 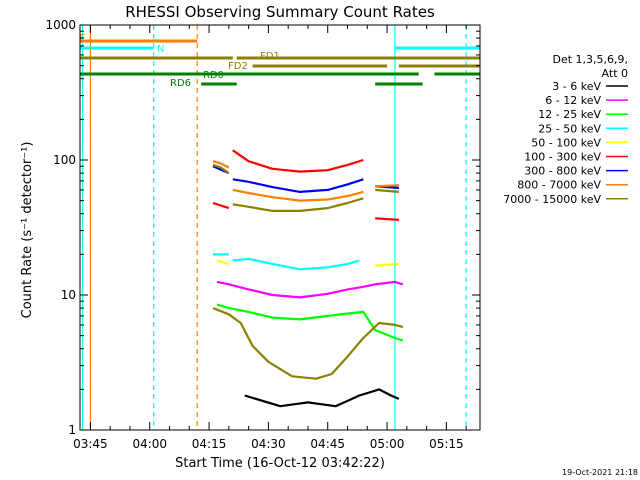 I want to click on legend-label: 25 - 50 keV, so click(x=569, y=128).